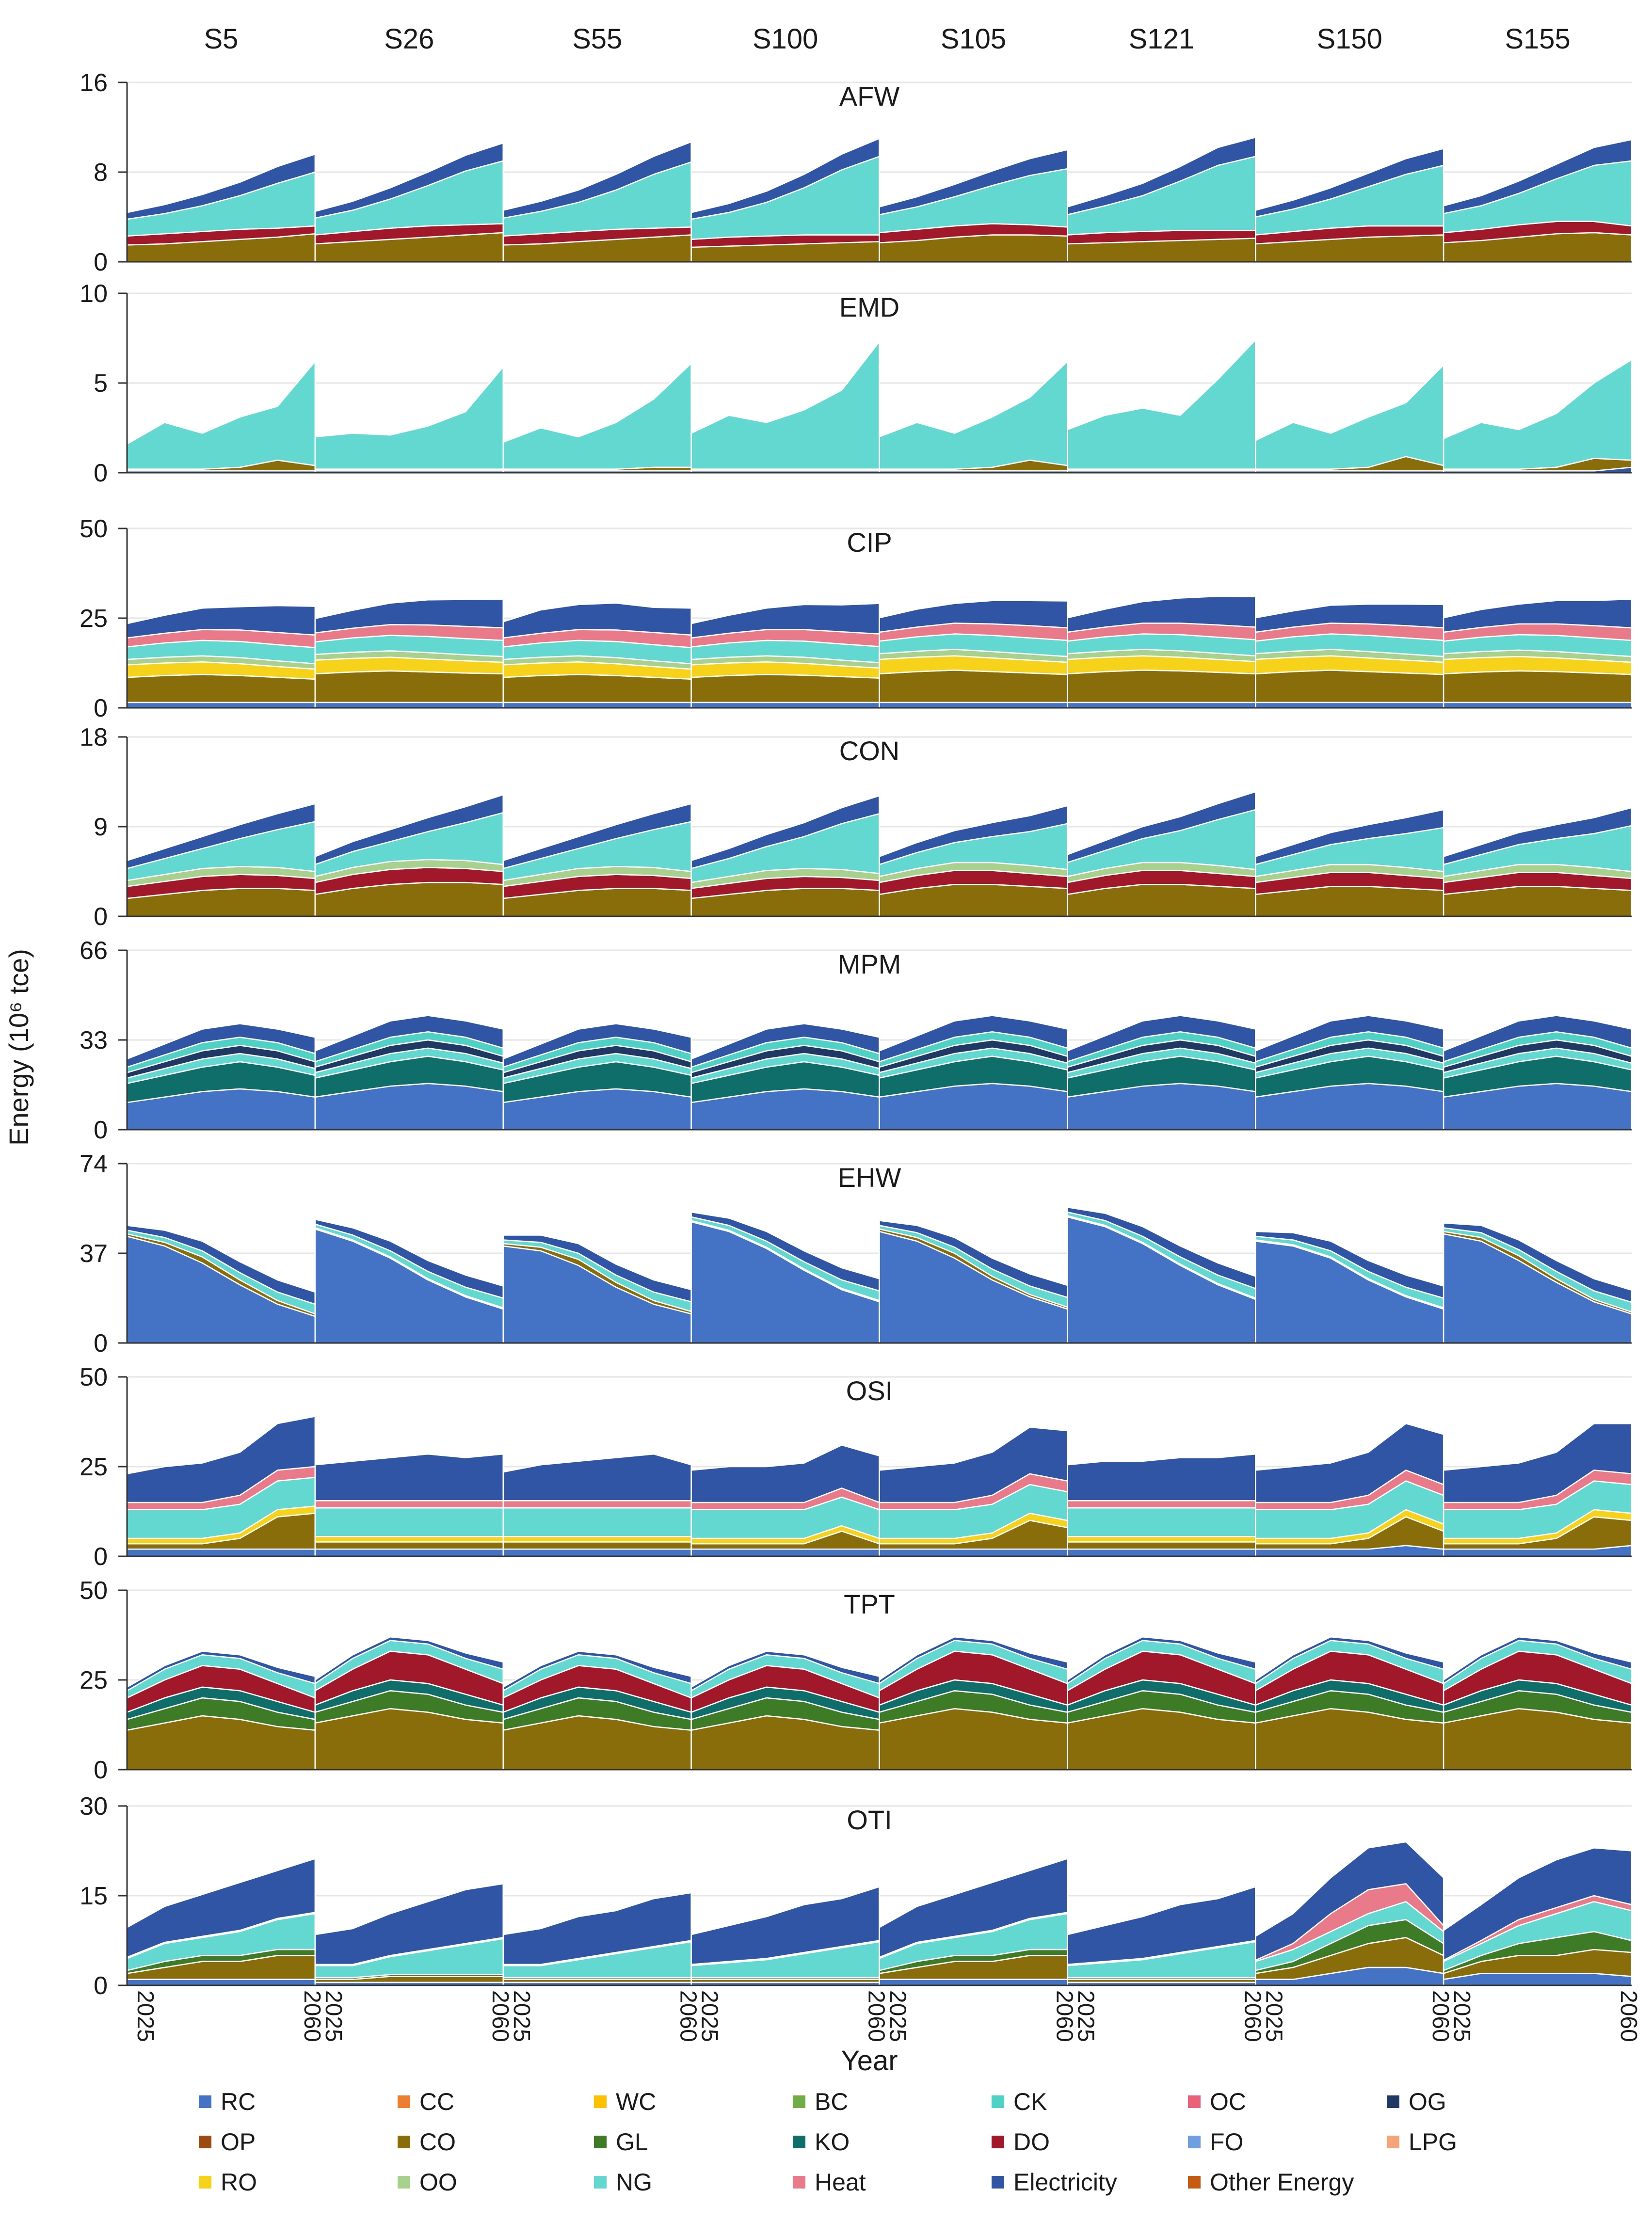 The height and width of the screenshot is (2221, 1652). Describe the element at coordinates (228, 2182) in the screenshot. I see `legend-item-ro: RO` at that location.